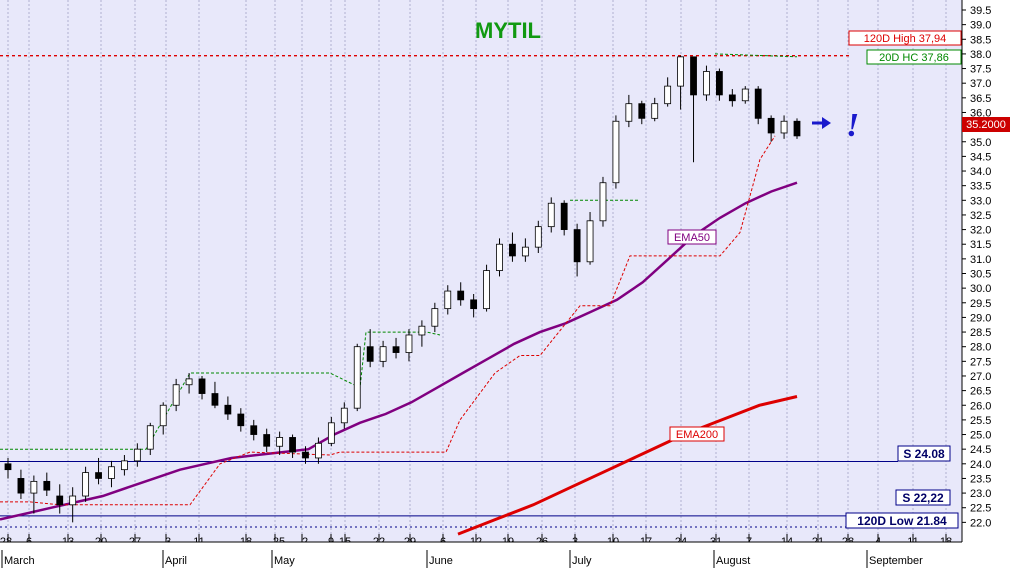 This screenshot has width=1018, height=571. I want to click on support-2-box, so click(923, 497).